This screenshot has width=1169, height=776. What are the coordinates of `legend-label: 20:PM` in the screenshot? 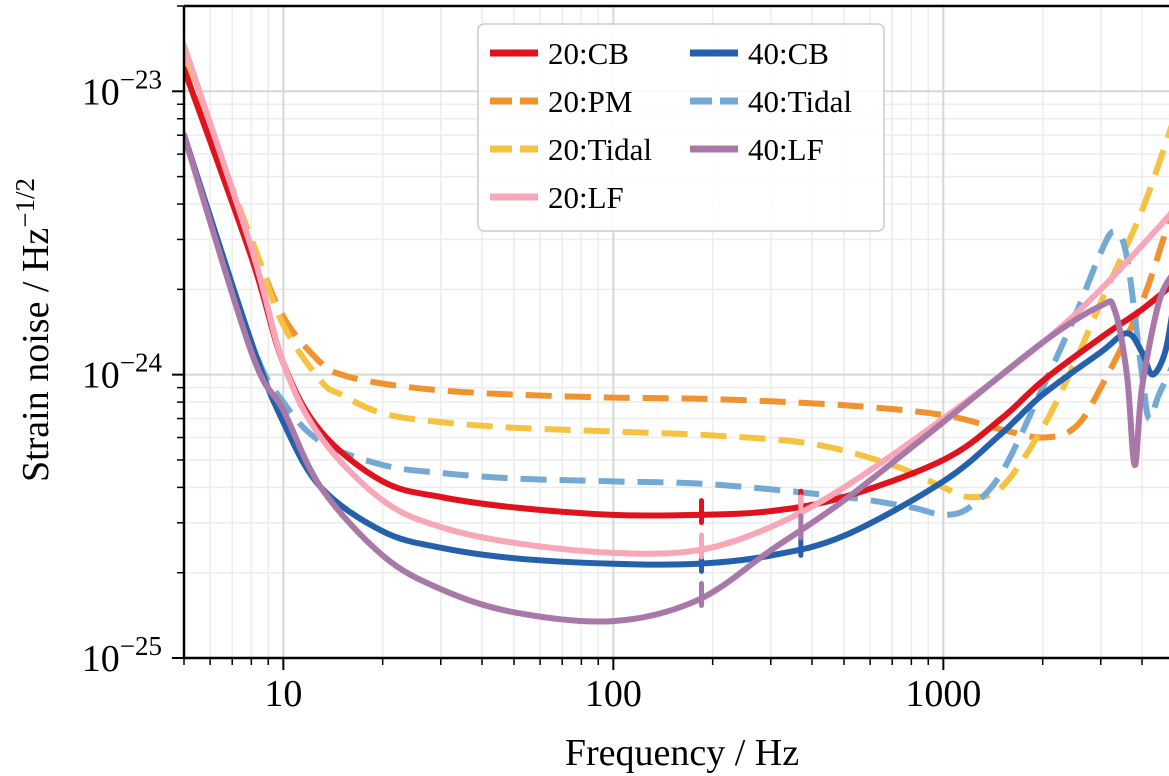 It's located at (590, 101).